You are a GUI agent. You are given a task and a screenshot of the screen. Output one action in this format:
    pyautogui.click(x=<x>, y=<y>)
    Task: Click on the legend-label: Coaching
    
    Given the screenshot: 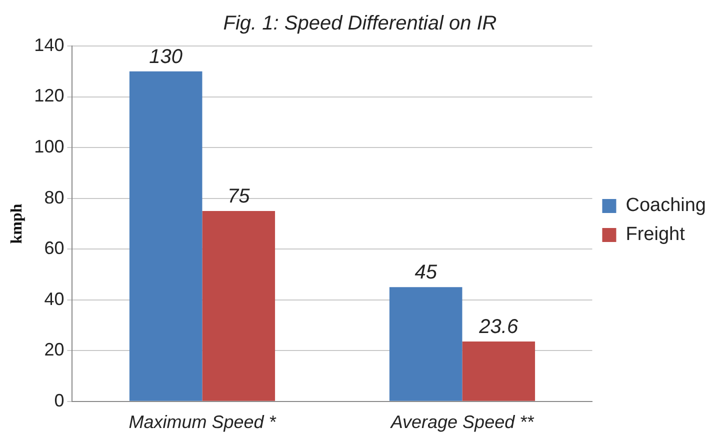 What is the action you would take?
    pyautogui.click(x=666, y=205)
    